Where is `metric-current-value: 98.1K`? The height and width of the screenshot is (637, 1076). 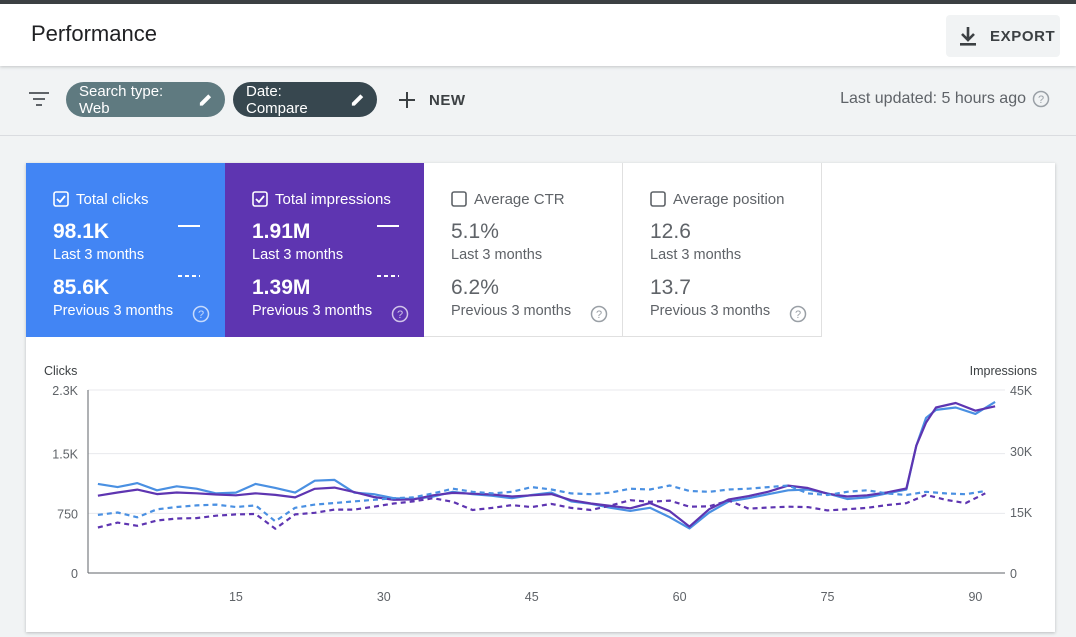
metric-current-value: 98.1K is located at coordinates (81, 231).